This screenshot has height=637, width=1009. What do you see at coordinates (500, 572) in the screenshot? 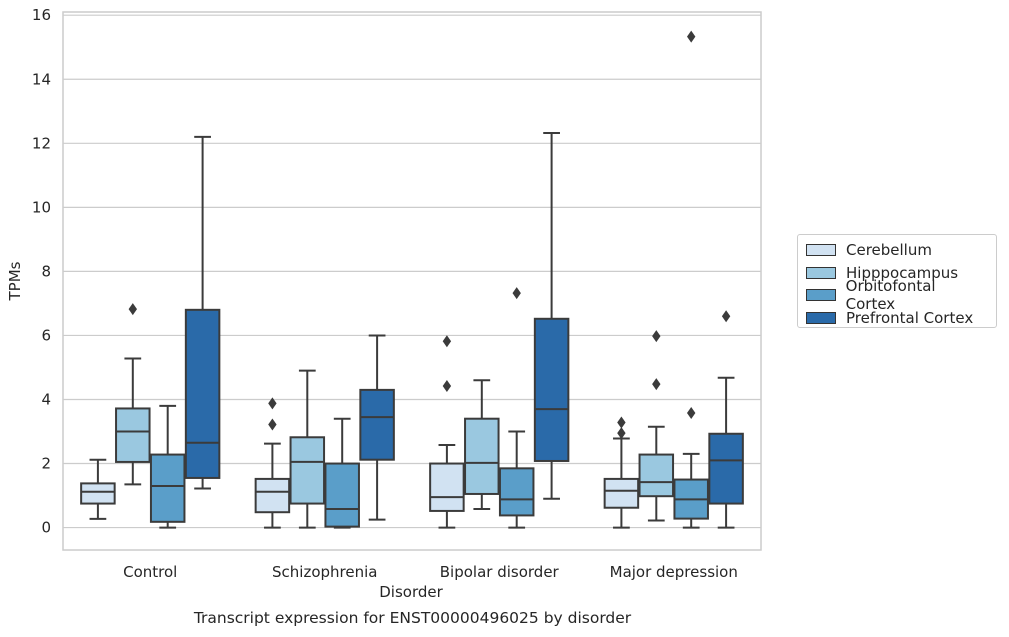
I see `x-tick-label: Bipolar disorder` at bounding box center [500, 572].